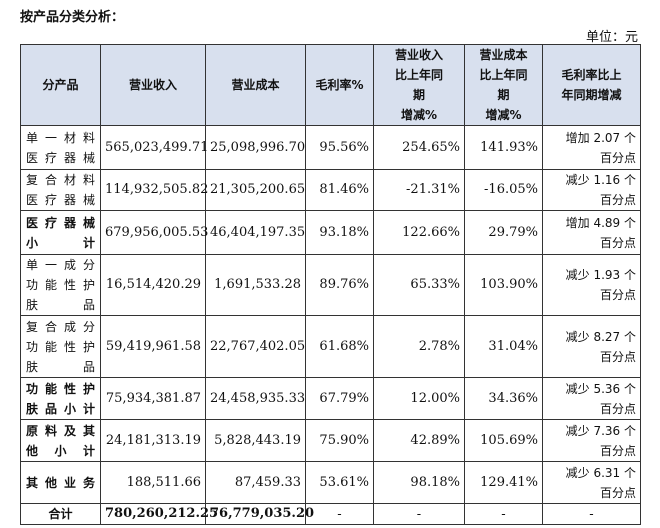 This screenshot has height=528, width=660. What do you see at coordinates (339, 232) in the screenshot?
I see `margin-value: 93.18%` at bounding box center [339, 232].